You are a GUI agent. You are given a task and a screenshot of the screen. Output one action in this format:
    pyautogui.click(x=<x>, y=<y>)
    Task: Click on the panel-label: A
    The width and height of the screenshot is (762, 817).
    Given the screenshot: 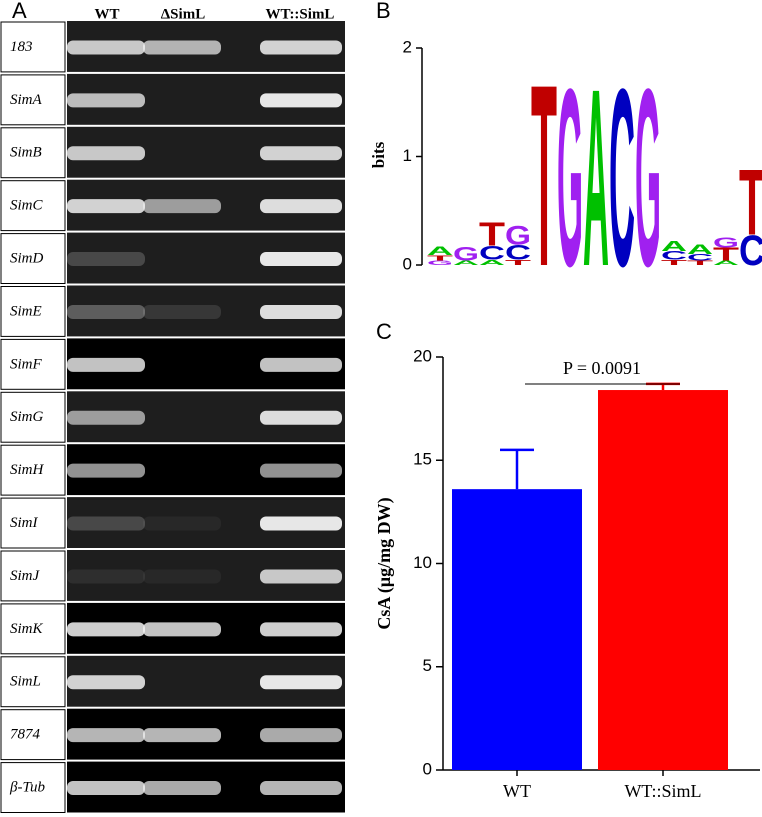 What is the action you would take?
    pyautogui.click(x=19, y=11)
    